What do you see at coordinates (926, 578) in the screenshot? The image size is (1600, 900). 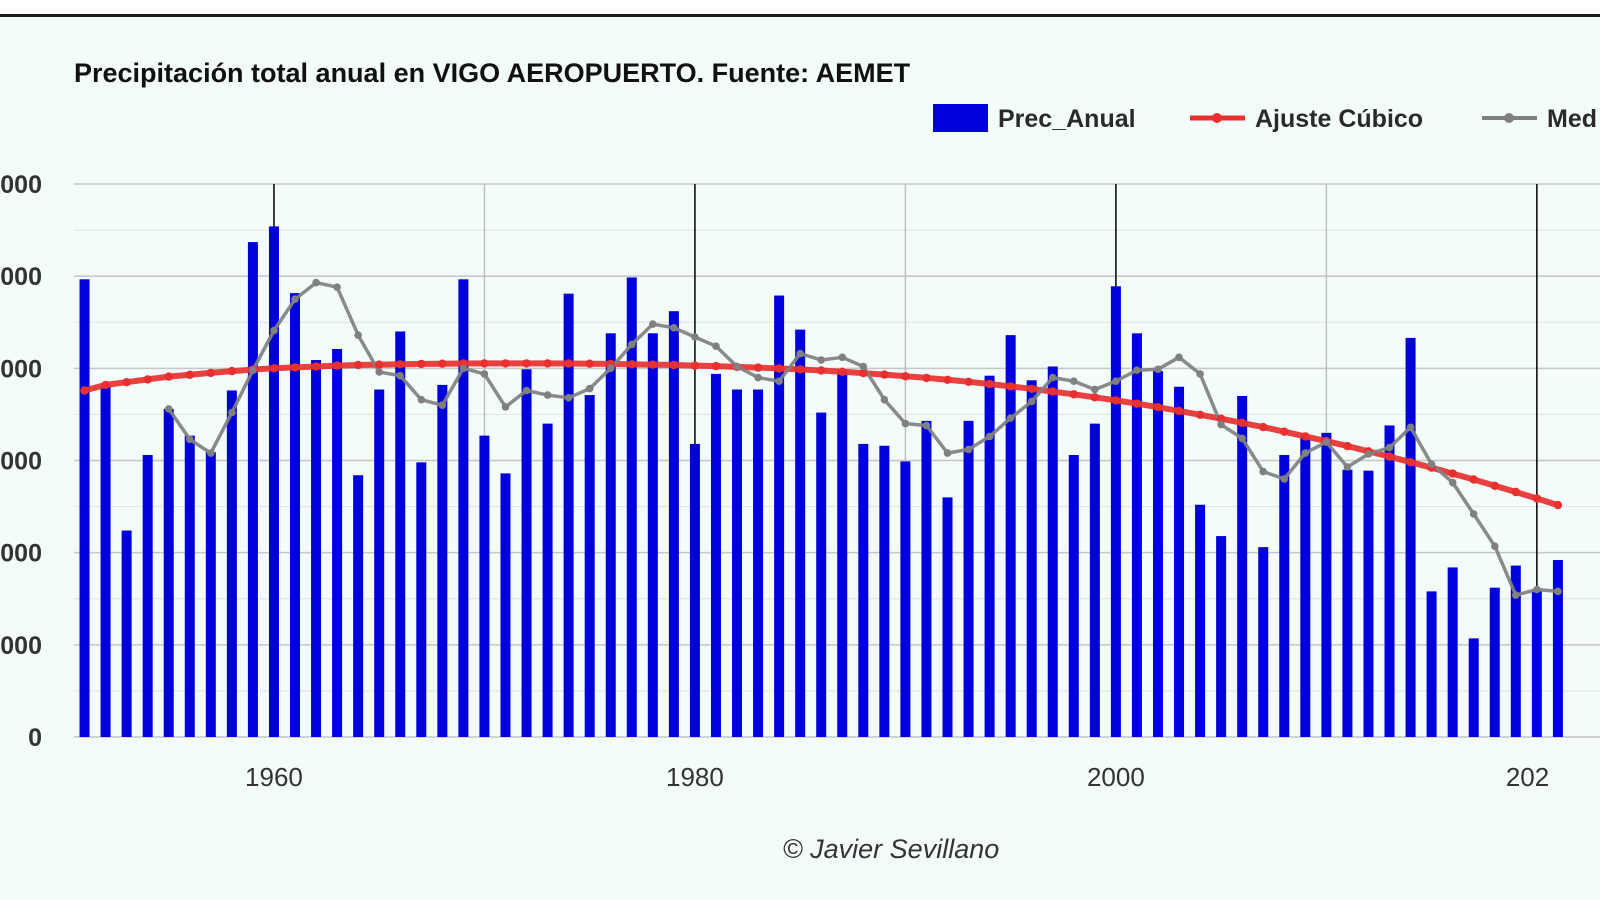 I see `bar-prec-anual-1991` at bounding box center [926, 578].